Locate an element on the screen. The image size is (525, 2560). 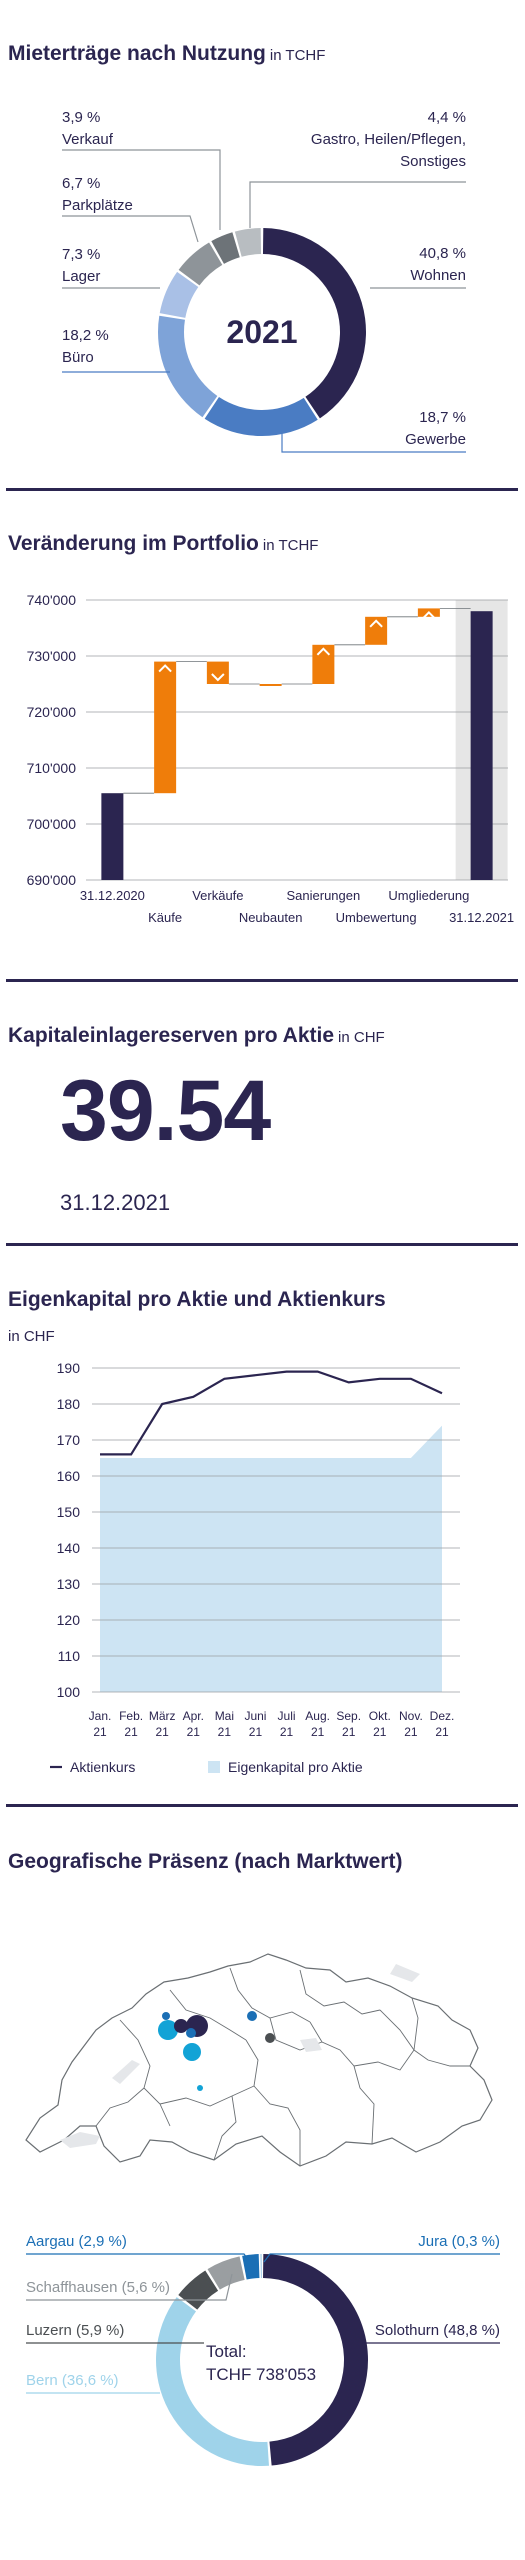
reserves-date: 31.12.2021 is located at coordinates (115, 1202).